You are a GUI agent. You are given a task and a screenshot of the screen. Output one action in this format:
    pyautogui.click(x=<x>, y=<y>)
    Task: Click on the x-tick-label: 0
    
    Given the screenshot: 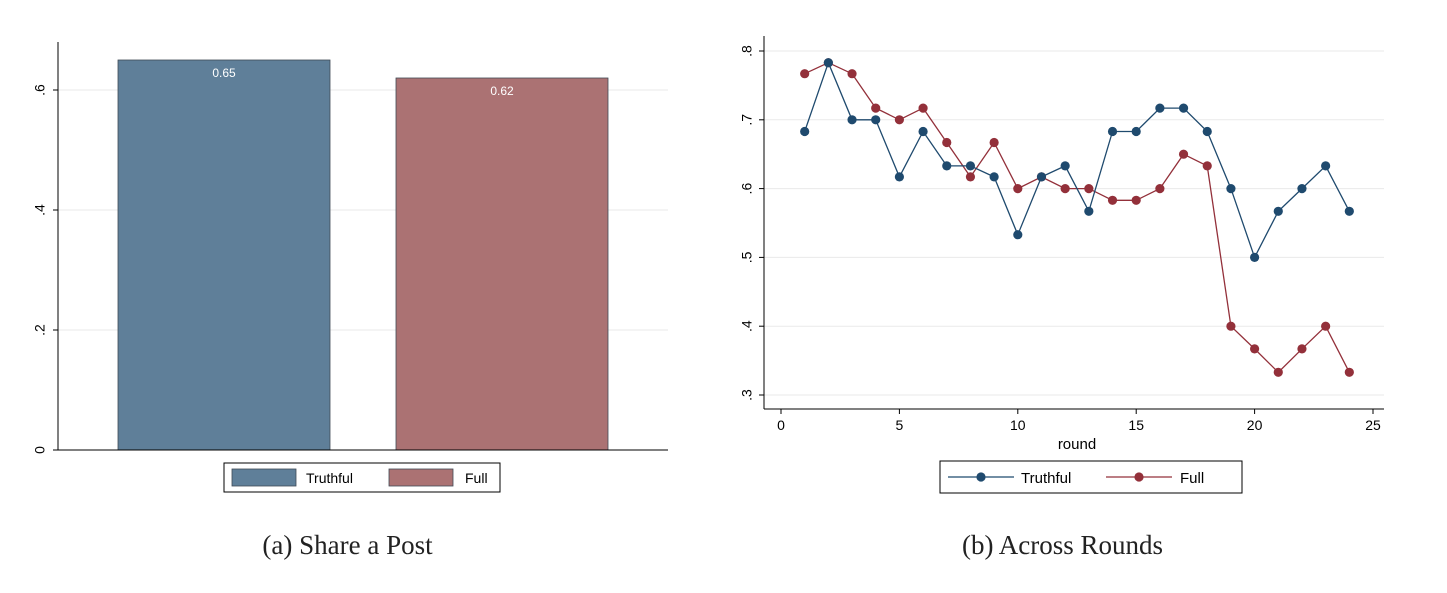 What is the action you would take?
    pyautogui.click(x=781, y=425)
    